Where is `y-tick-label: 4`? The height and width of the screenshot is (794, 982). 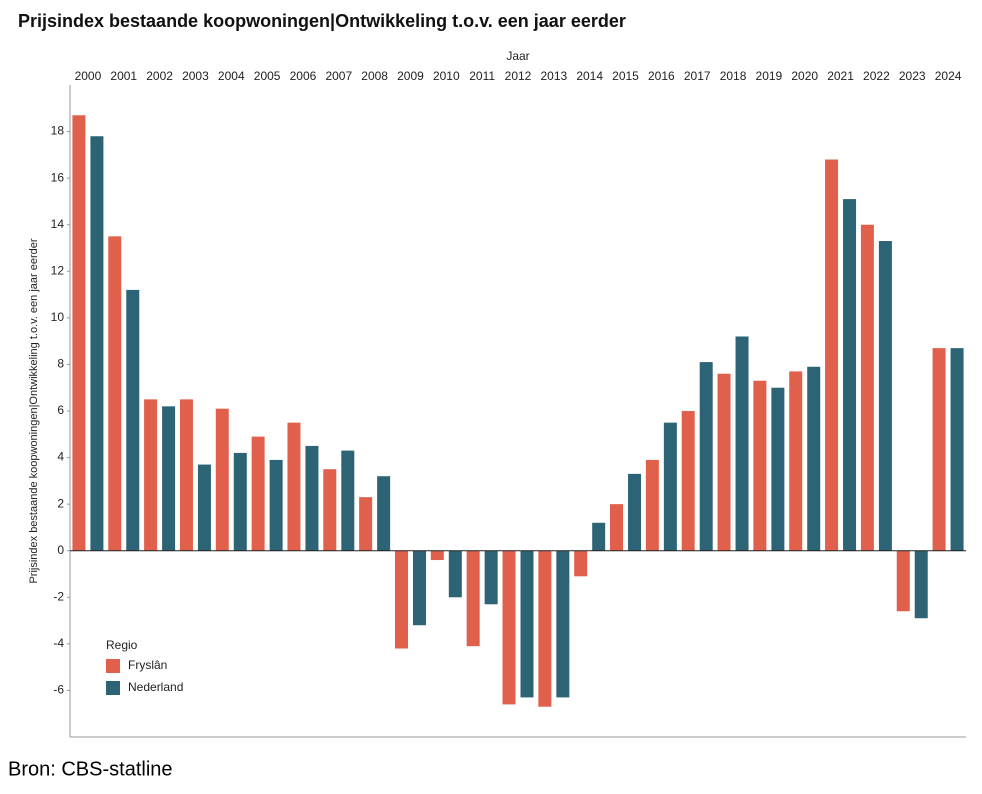 y-tick-label: 4 is located at coordinates (60, 457).